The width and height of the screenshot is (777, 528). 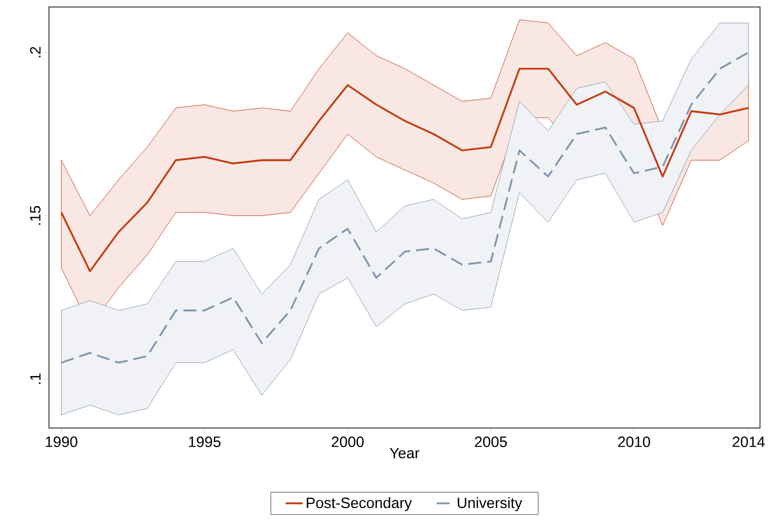 I want to click on x-tick-label: 2000, so click(x=348, y=442).